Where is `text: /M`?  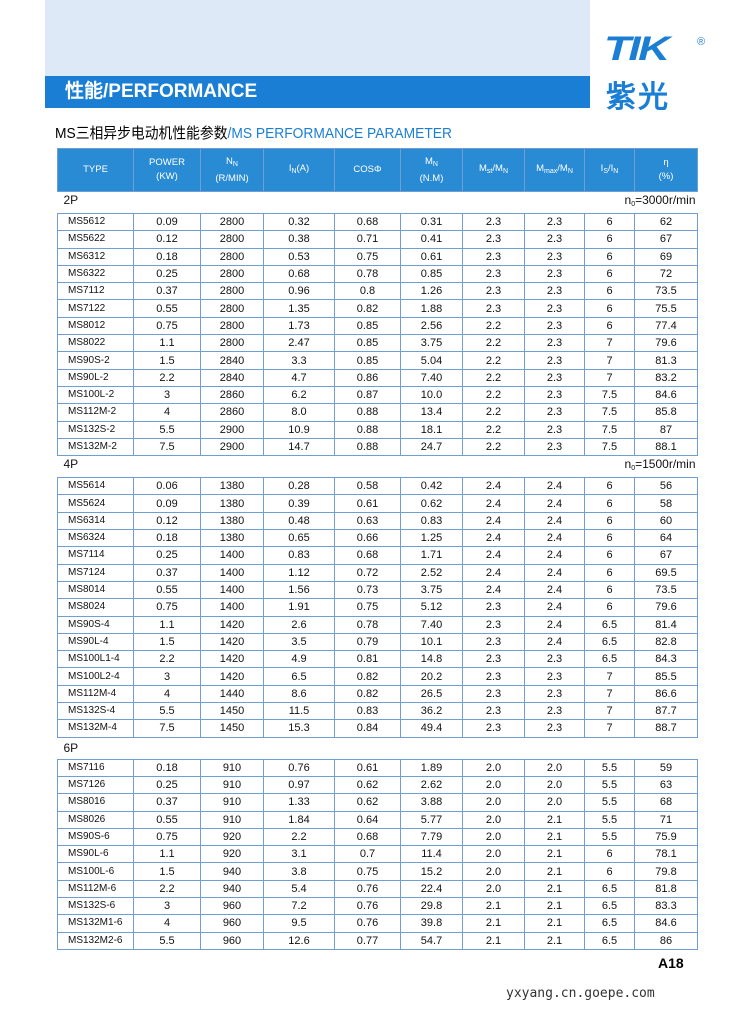 text: /M is located at coordinates (562, 168).